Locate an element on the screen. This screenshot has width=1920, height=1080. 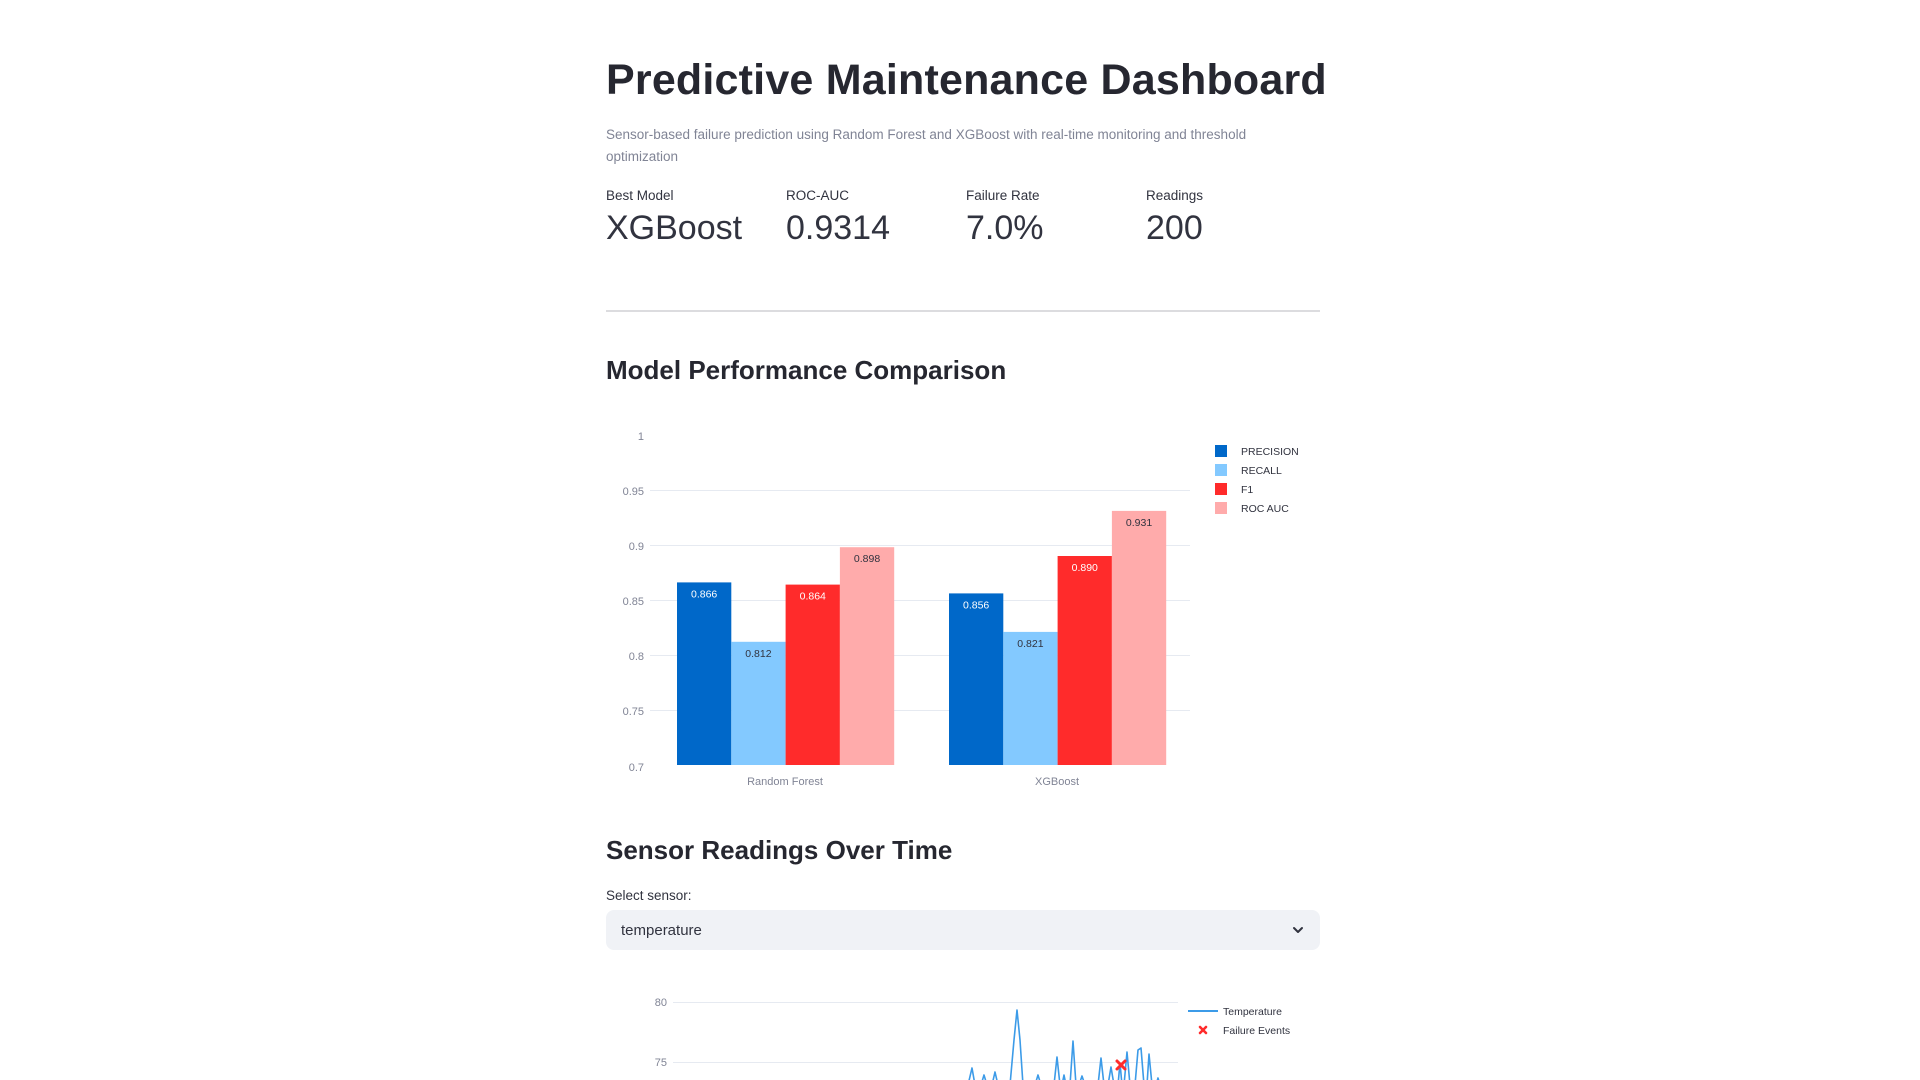
metric-value: 7.0% is located at coordinates (1005, 228).